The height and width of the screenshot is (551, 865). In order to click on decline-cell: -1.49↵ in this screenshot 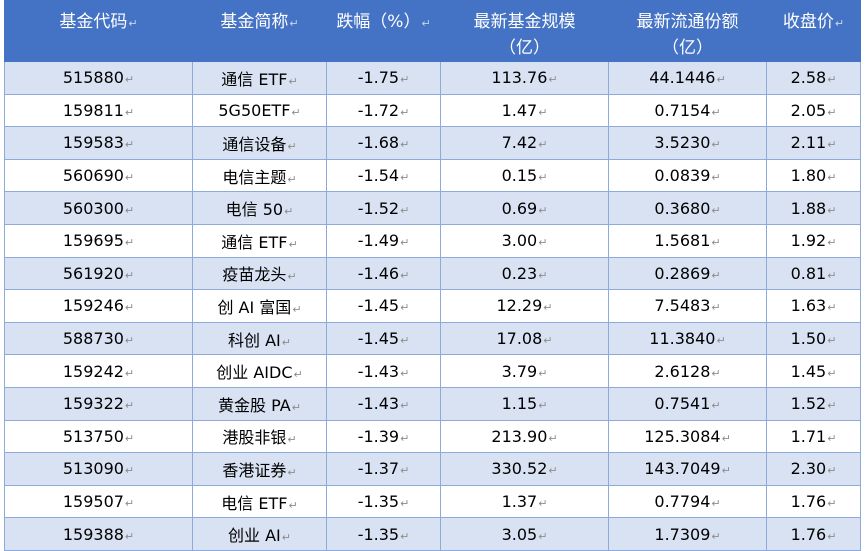, I will do `click(383, 240)`.